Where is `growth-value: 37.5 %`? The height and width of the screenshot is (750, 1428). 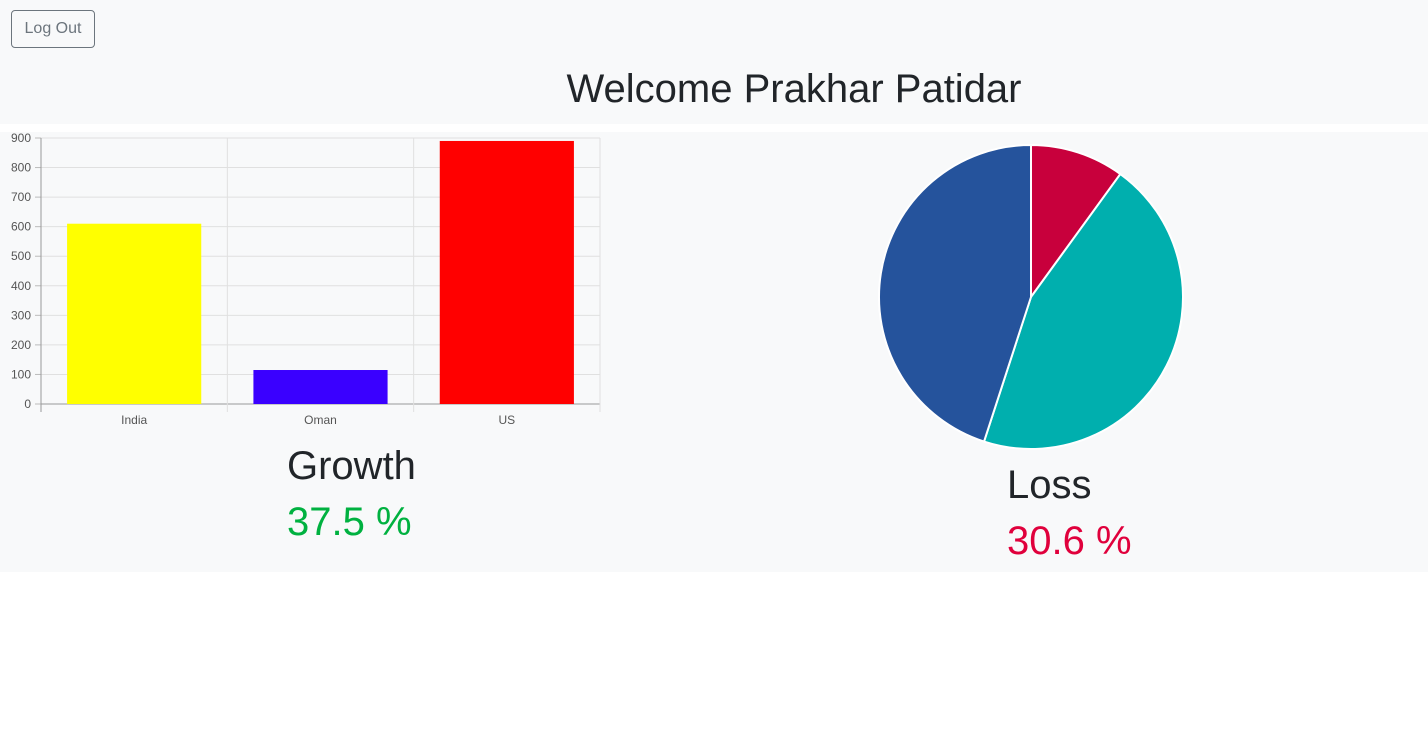 growth-value: 37.5 % is located at coordinates (349, 522).